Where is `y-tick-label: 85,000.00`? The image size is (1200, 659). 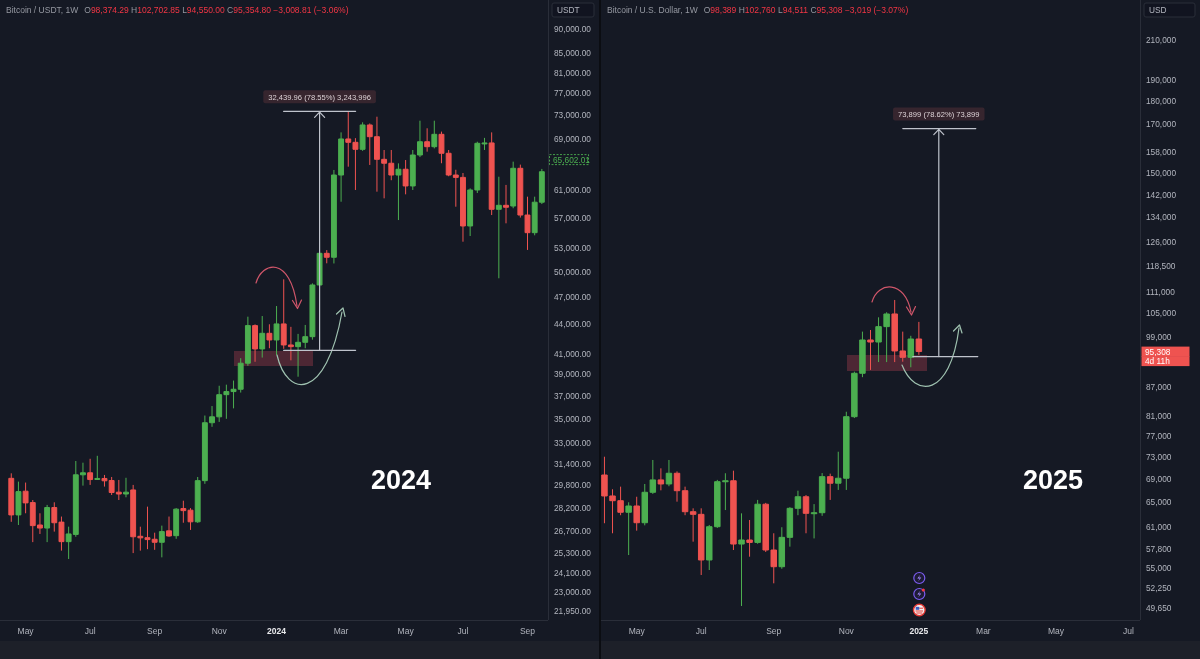
y-tick-label: 85,000.00 is located at coordinates (573, 52).